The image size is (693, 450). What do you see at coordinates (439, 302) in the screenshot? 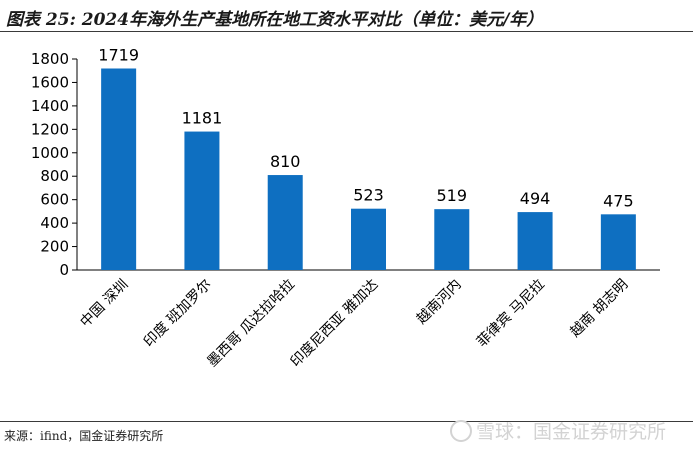
I see `category-label: 越南河内` at bounding box center [439, 302].